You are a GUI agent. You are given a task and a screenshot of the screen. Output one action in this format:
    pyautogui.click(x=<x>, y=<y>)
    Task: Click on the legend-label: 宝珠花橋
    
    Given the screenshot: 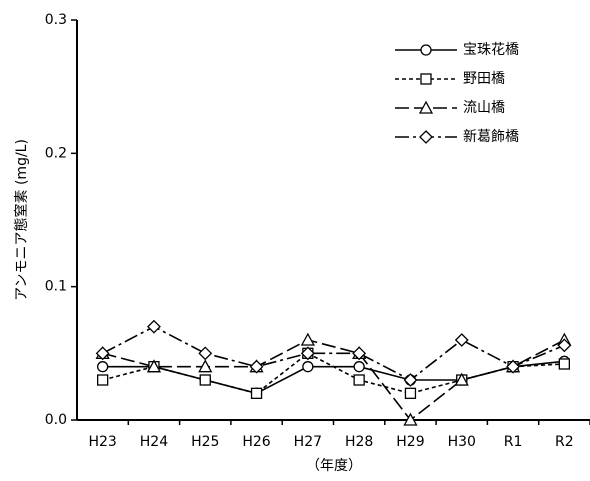 What is the action you would take?
    pyautogui.click(x=491, y=50)
    